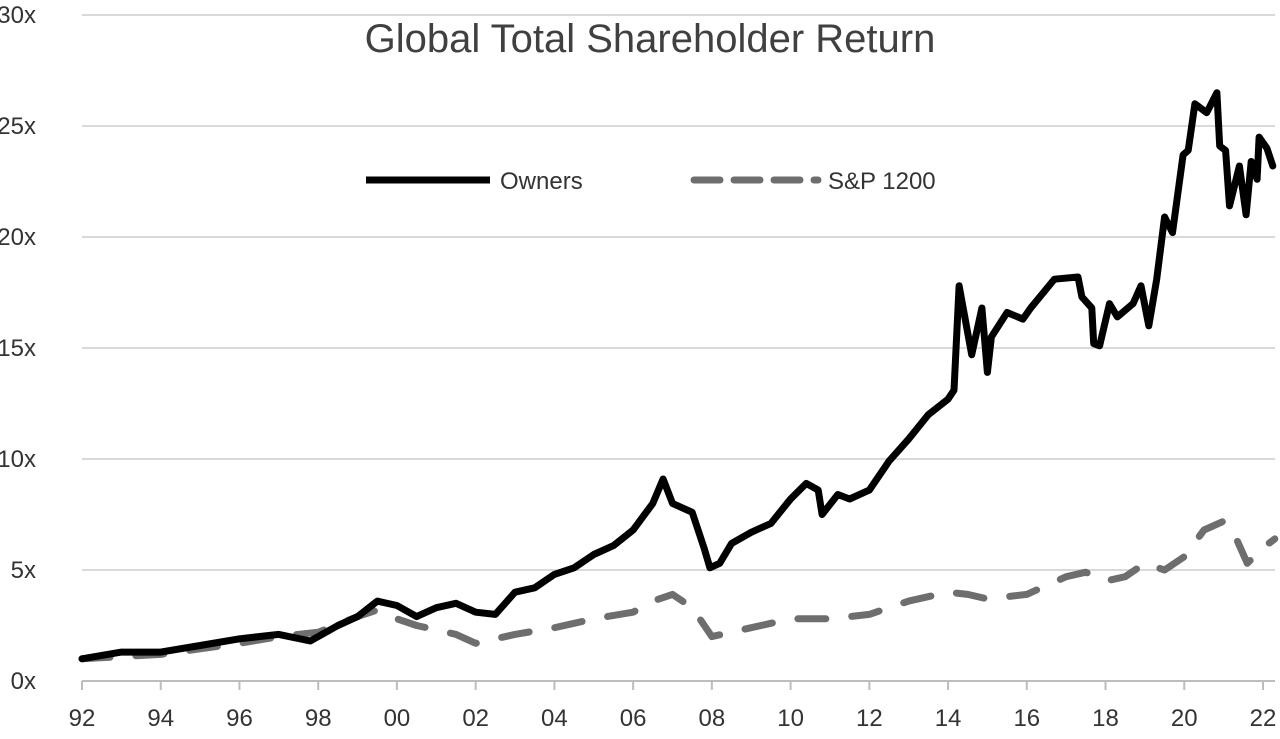 The width and height of the screenshot is (1280, 739). What do you see at coordinates (1184, 718) in the screenshot?
I see `x-tick-label: 20` at bounding box center [1184, 718].